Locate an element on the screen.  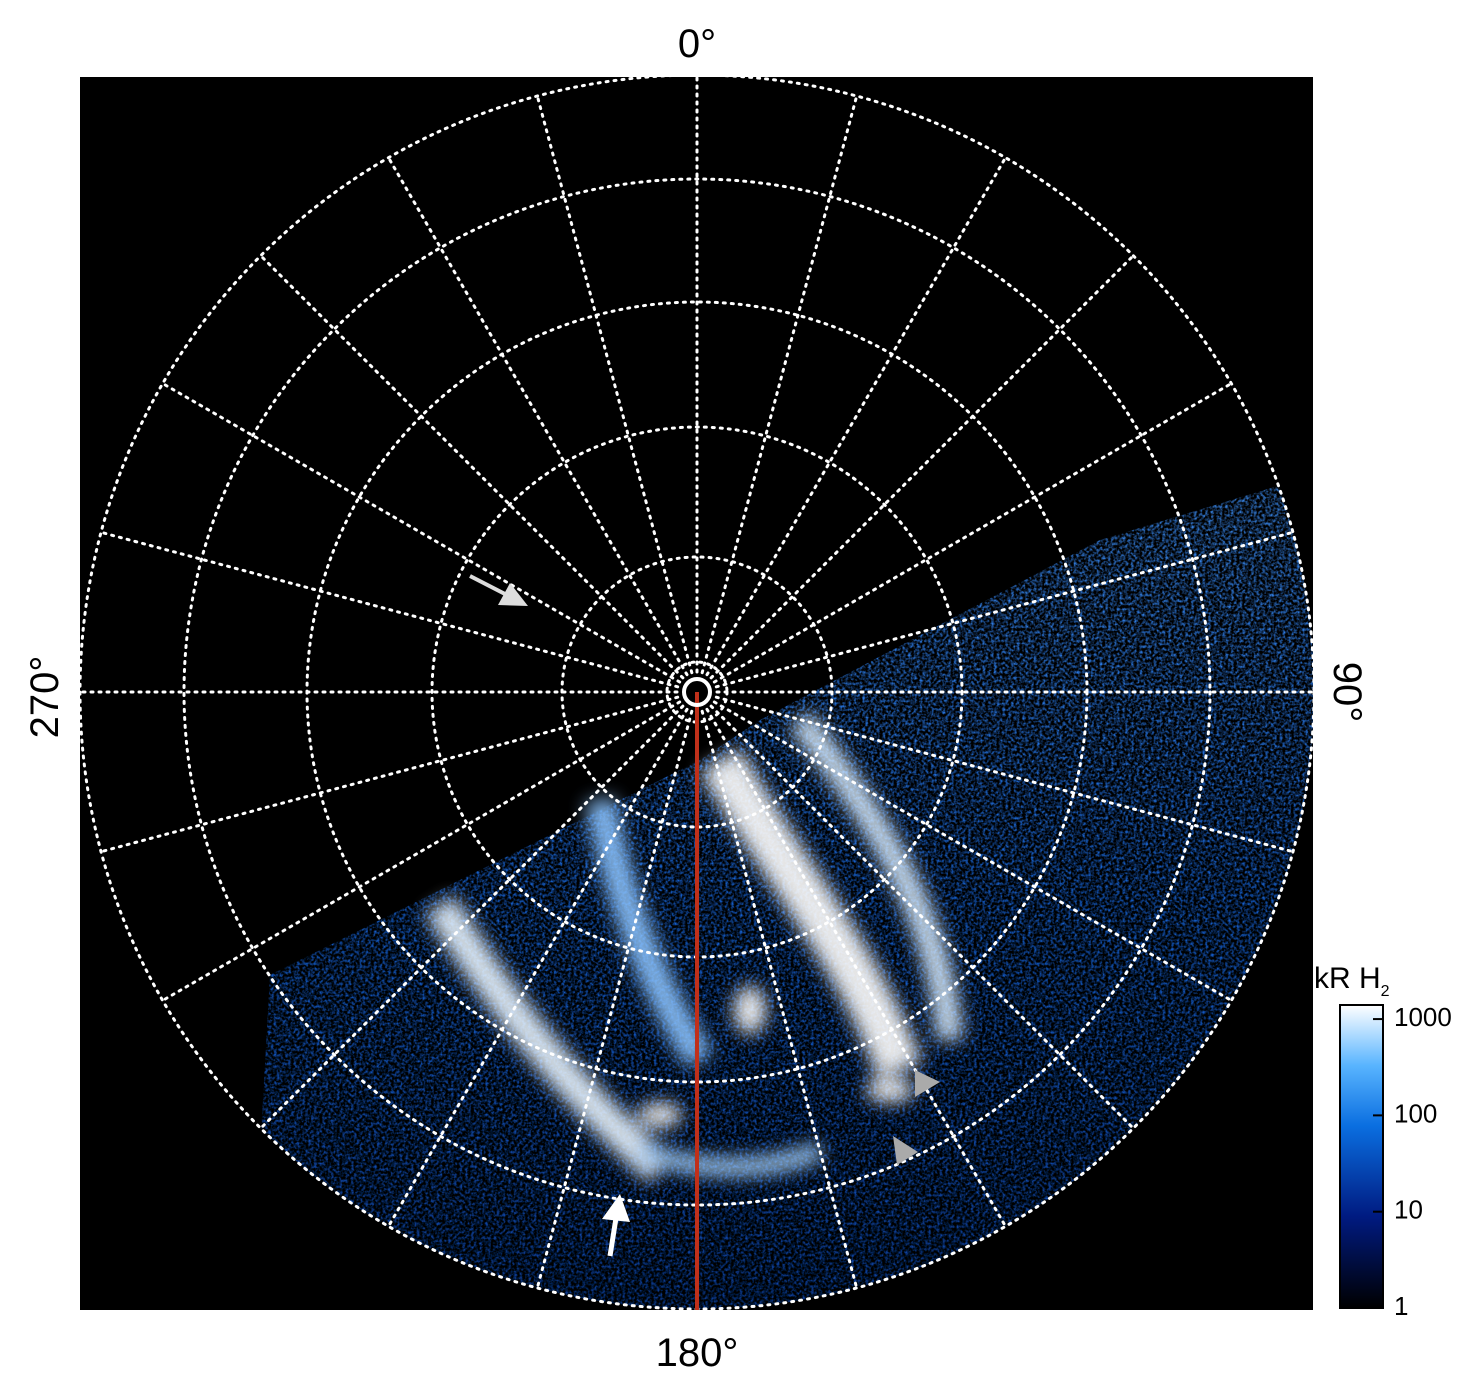
azimuth-label: 0° is located at coordinates (697, 44).